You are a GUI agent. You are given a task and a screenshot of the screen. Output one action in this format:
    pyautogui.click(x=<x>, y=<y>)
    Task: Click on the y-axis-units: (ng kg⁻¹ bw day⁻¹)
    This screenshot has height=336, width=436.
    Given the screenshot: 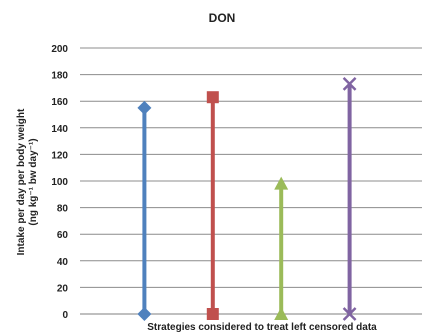 What is the action you would take?
    pyautogui.click(x=33, y=181)
    